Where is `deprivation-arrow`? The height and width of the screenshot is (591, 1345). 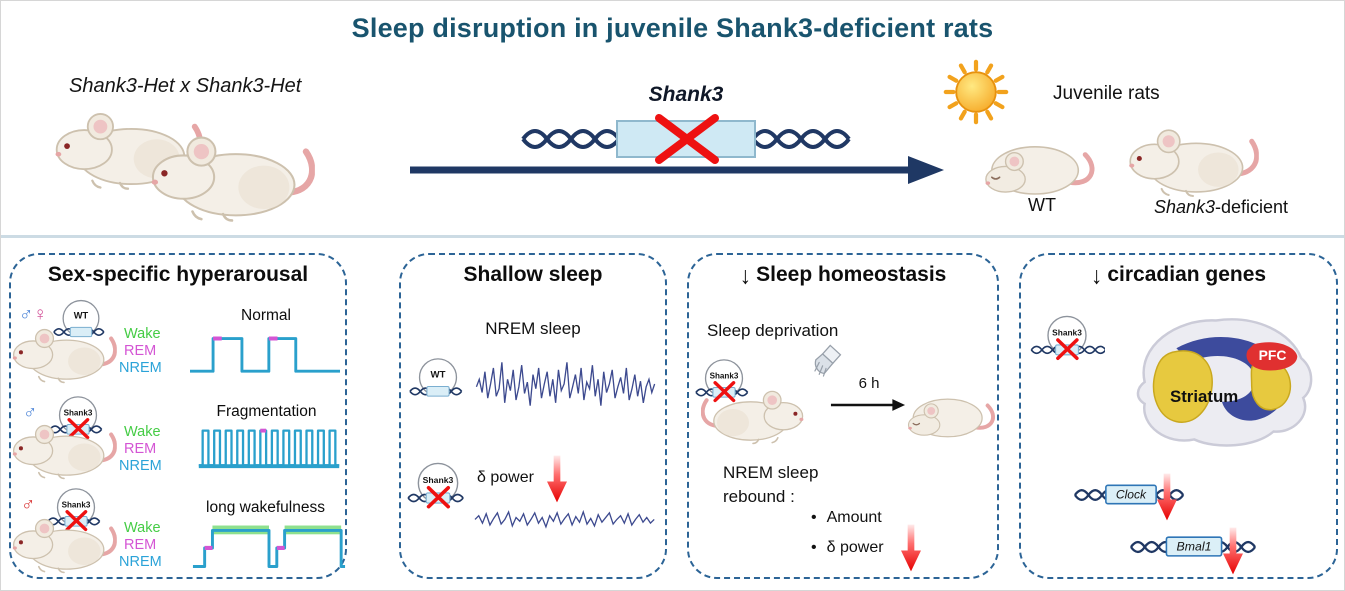 deprivation-arrow is located at coordinates (868, 405).